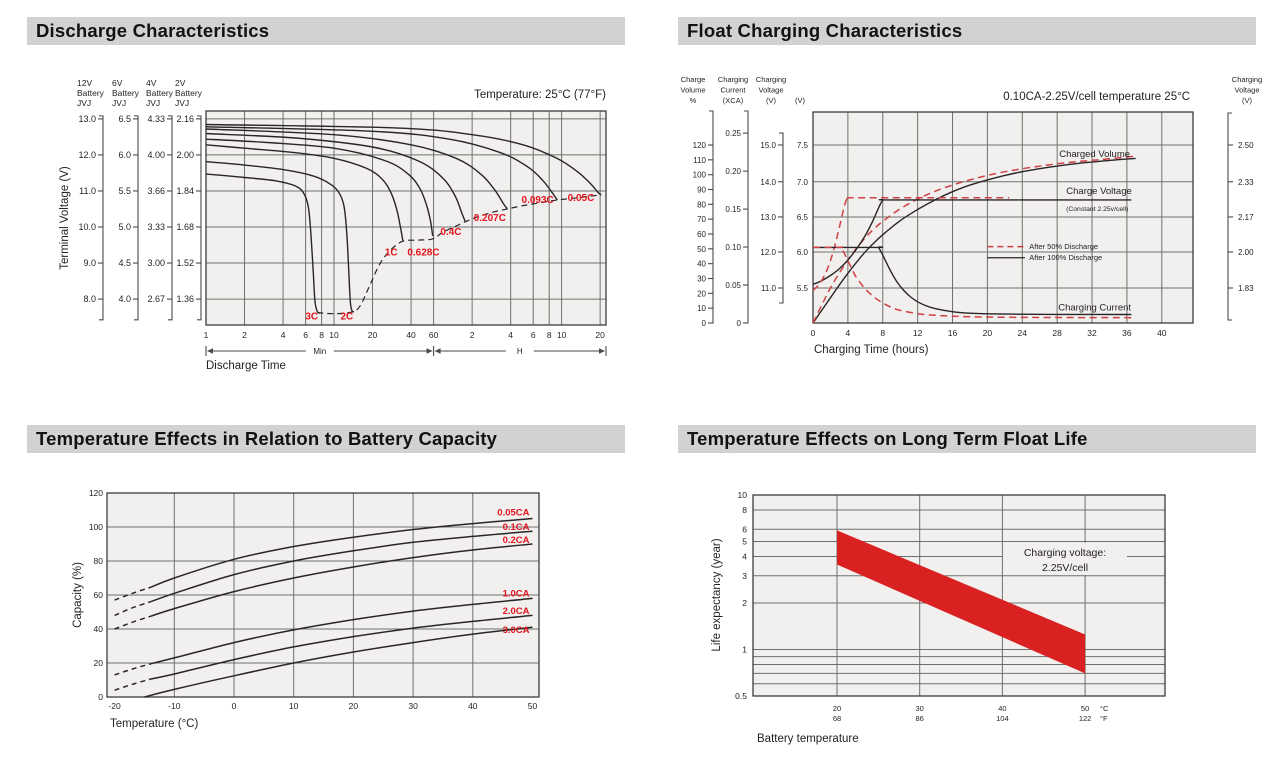 The height and width of the screenshot is (778, 1283). I want to click on curve-0.05CA, so click(341, 553).